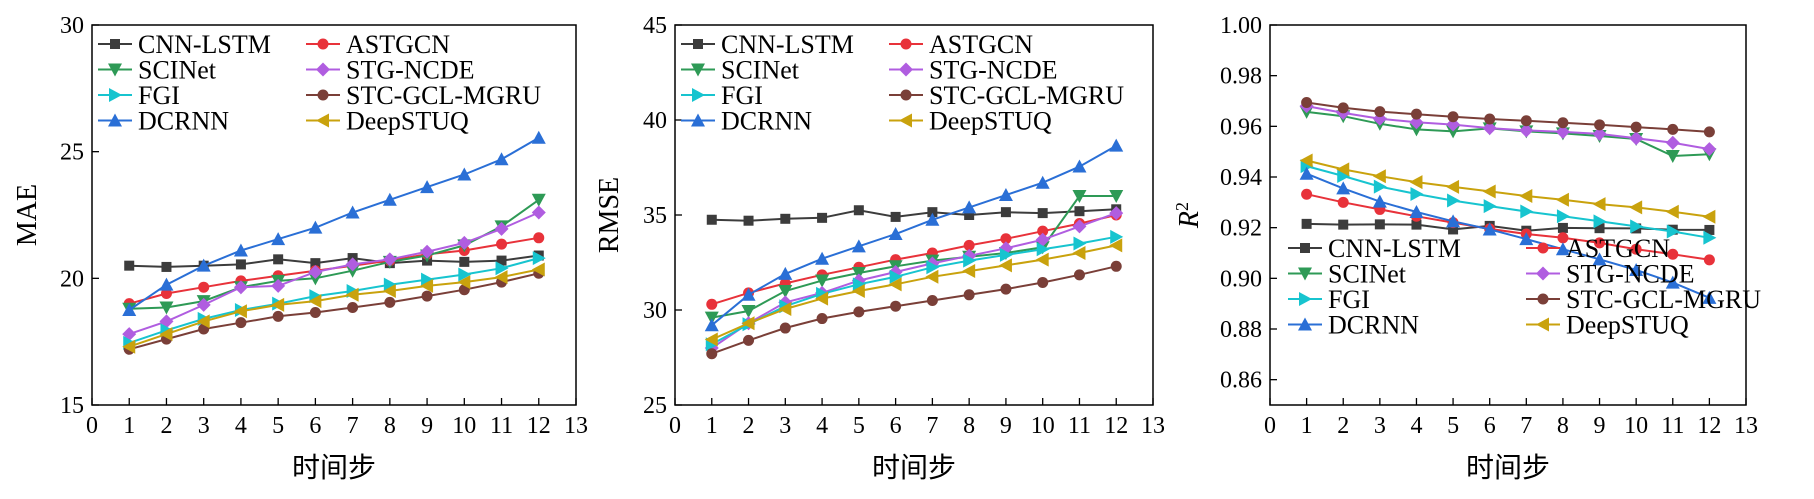  I want to click on legend-marker-deepstuq, so click(905, 120).